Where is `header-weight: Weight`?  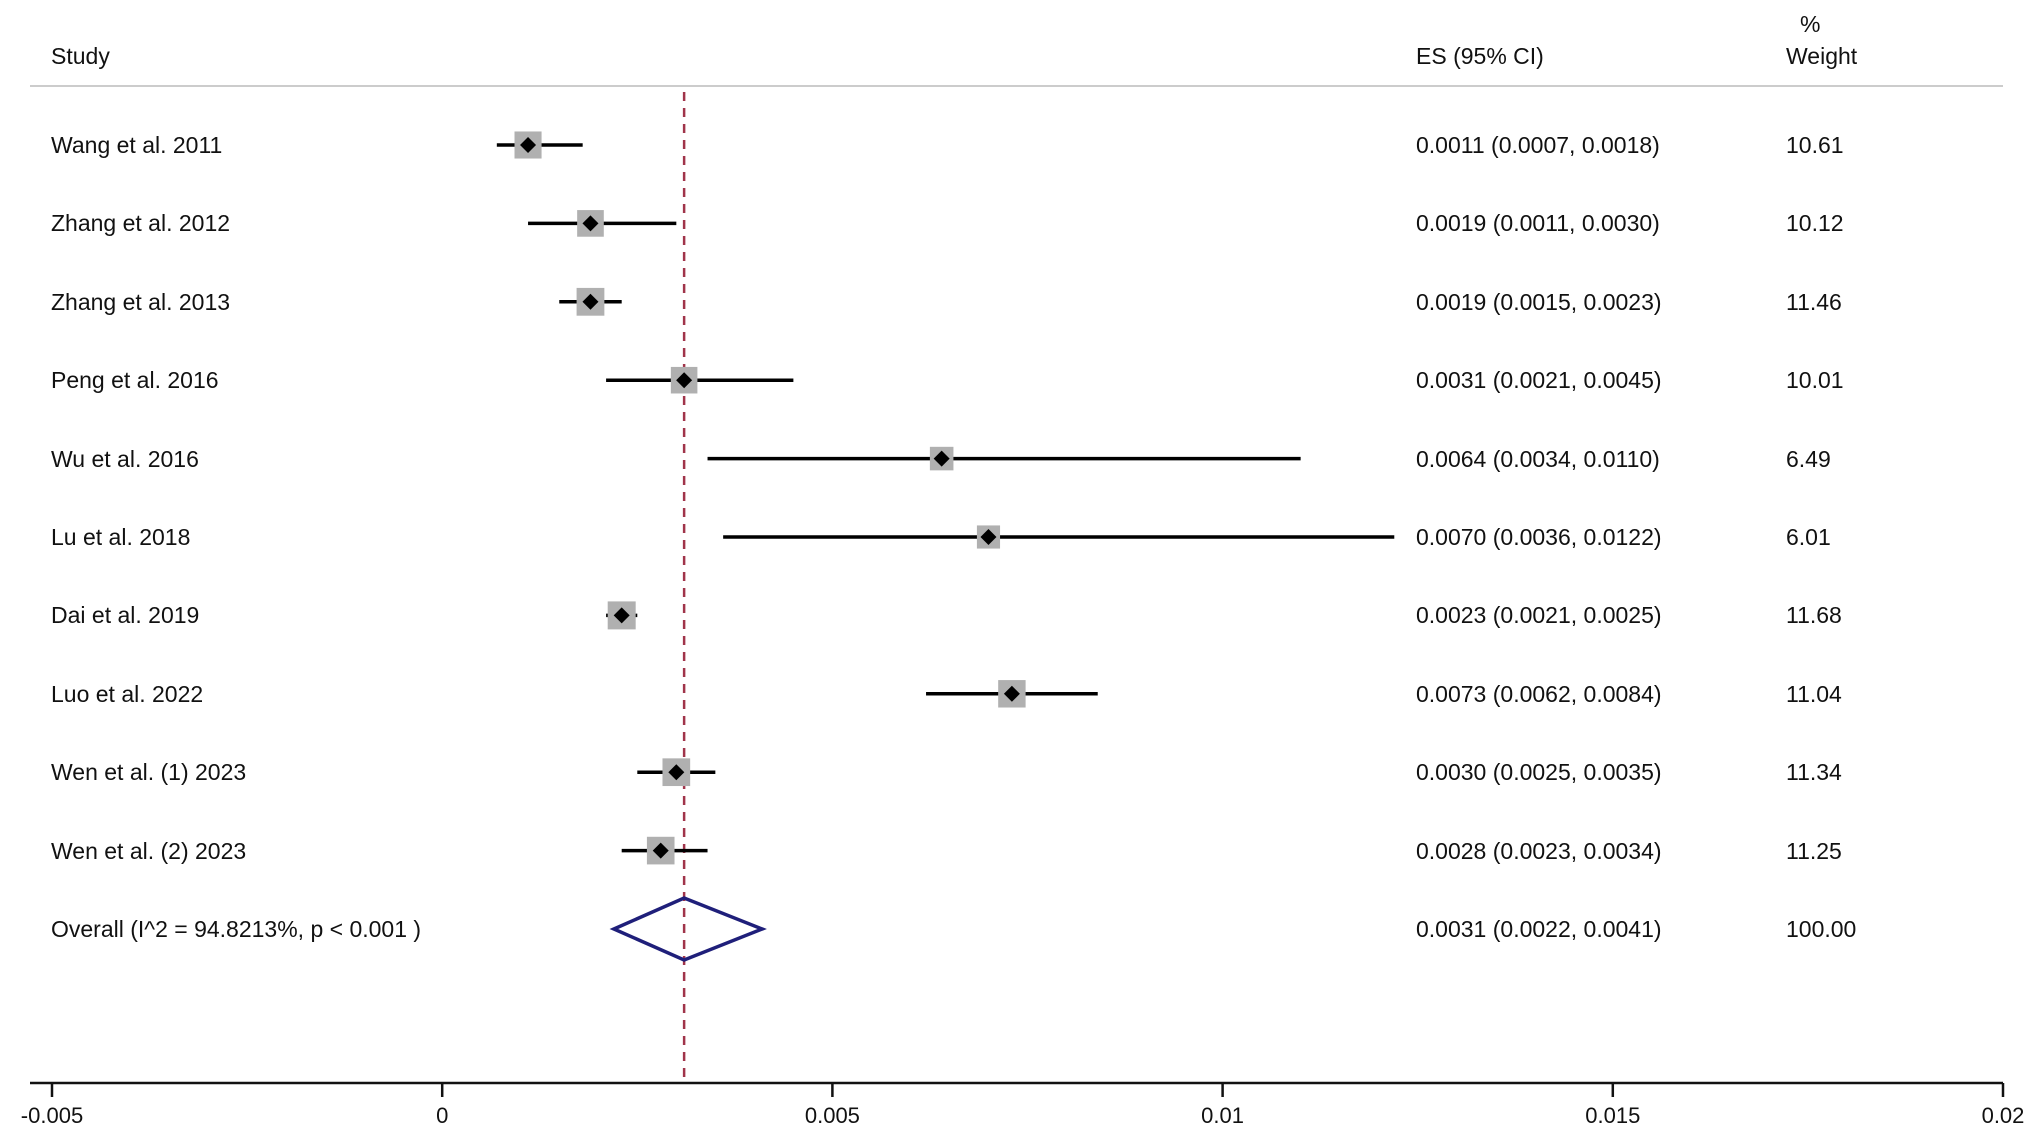
header-weight: Weight is located at coordinates (1822, 56).